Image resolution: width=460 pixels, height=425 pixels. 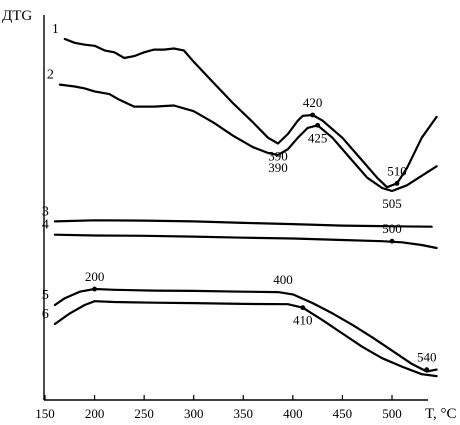 What do you see at coordinates (50, 75) in the screenshot?
I see `curve-label-2: 2` at bounding box center [50, 75].